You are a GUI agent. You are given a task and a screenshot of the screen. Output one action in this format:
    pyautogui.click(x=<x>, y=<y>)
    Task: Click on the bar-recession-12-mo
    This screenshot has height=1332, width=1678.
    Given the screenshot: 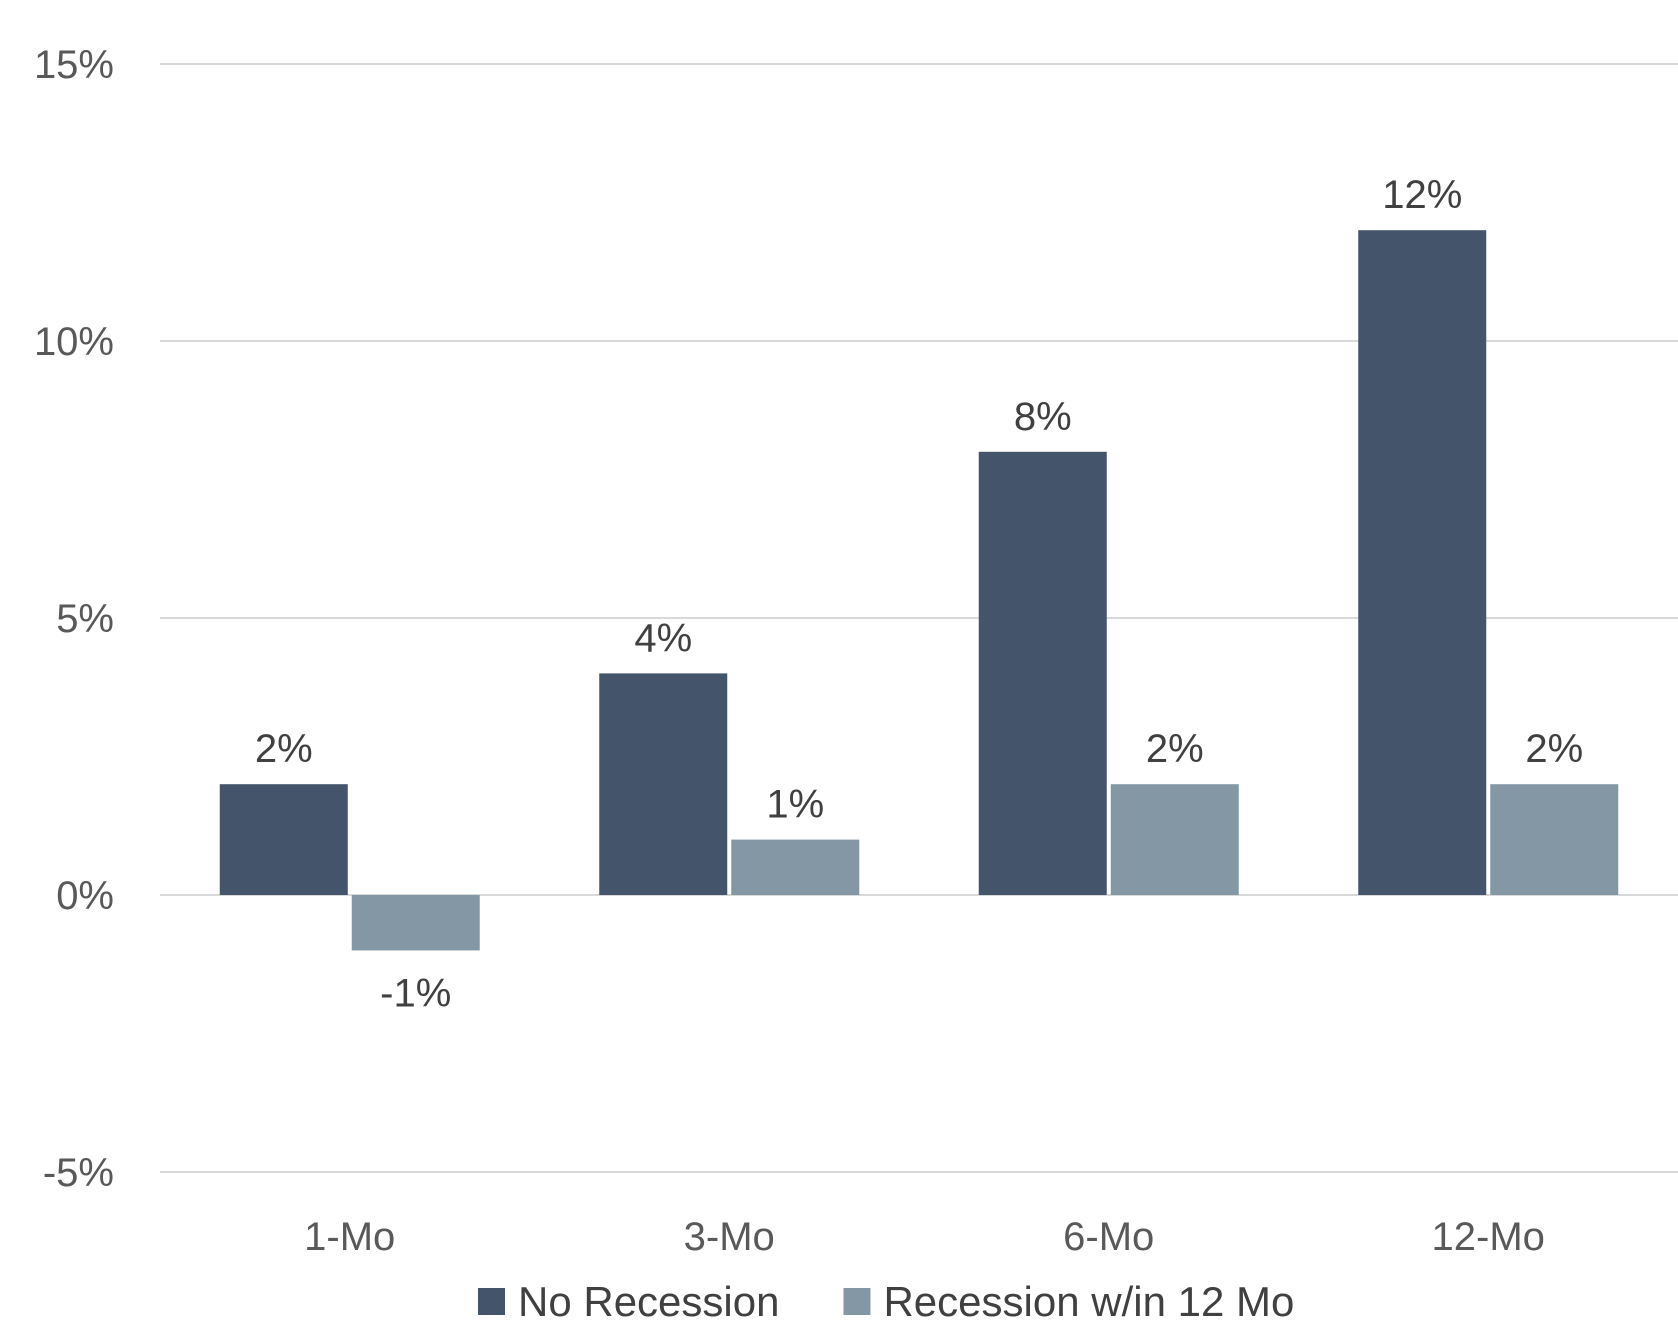 What is the action you would take?
    pyautogui.click(x=1554, y=839)
    